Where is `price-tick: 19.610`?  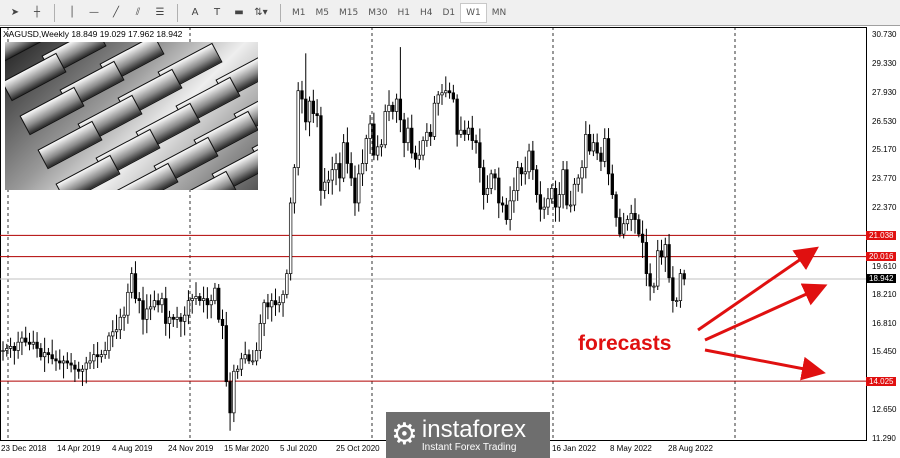
price-tick: 19.610 is located at coordinates (884, 267).